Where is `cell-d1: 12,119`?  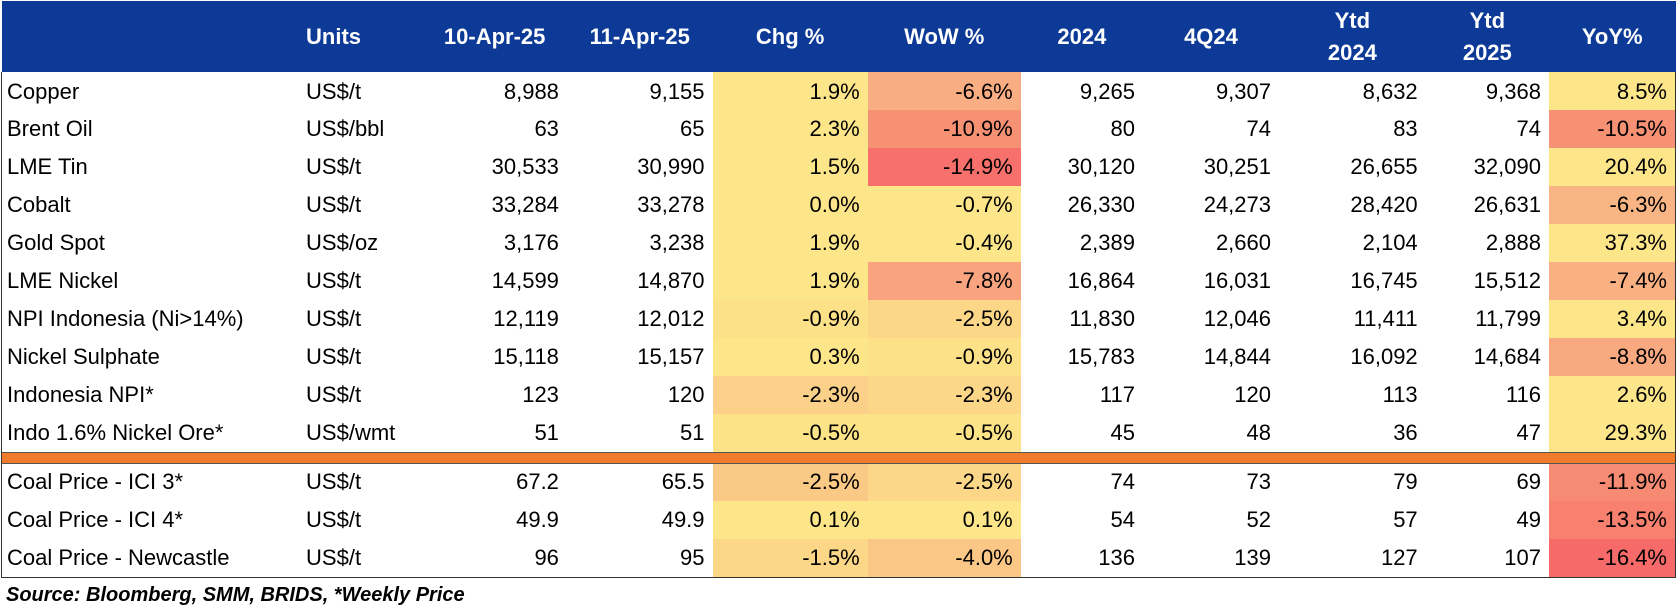
cell-d1: 12,119 is located at coordinates (526, 318).